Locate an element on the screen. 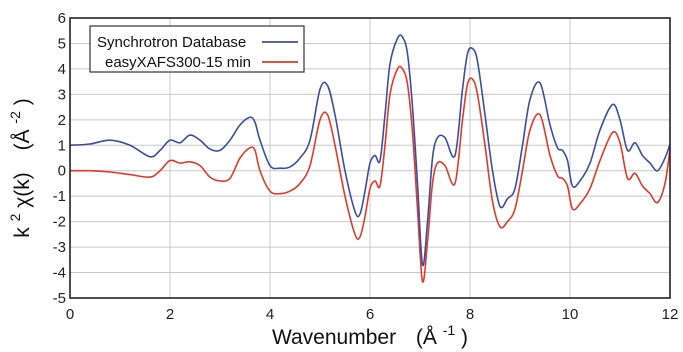 The image size is (683, 352). y-tick-label: 4 is located at coordinates (62, 69).